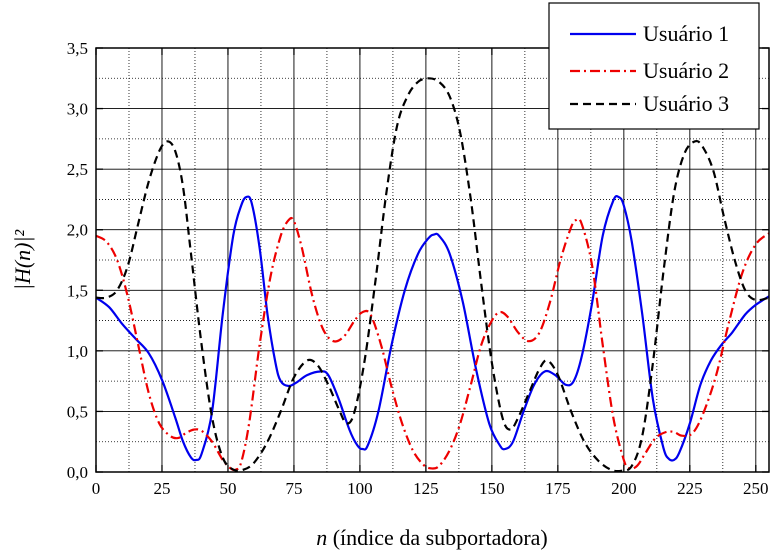 The width and height of the screenshot is (773, 556). Describe the element at coordinates (96, 488) in the screenshot. I see `x-tick-label: 0` at that location.